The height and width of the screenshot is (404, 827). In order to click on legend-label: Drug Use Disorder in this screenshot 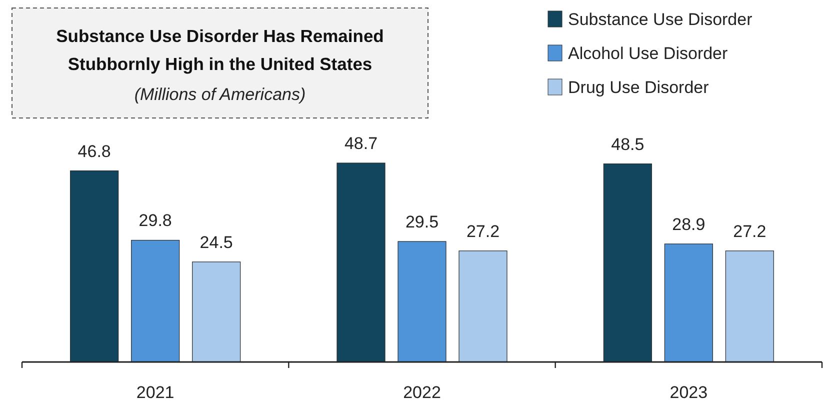, I will do `click(639, 87)`.